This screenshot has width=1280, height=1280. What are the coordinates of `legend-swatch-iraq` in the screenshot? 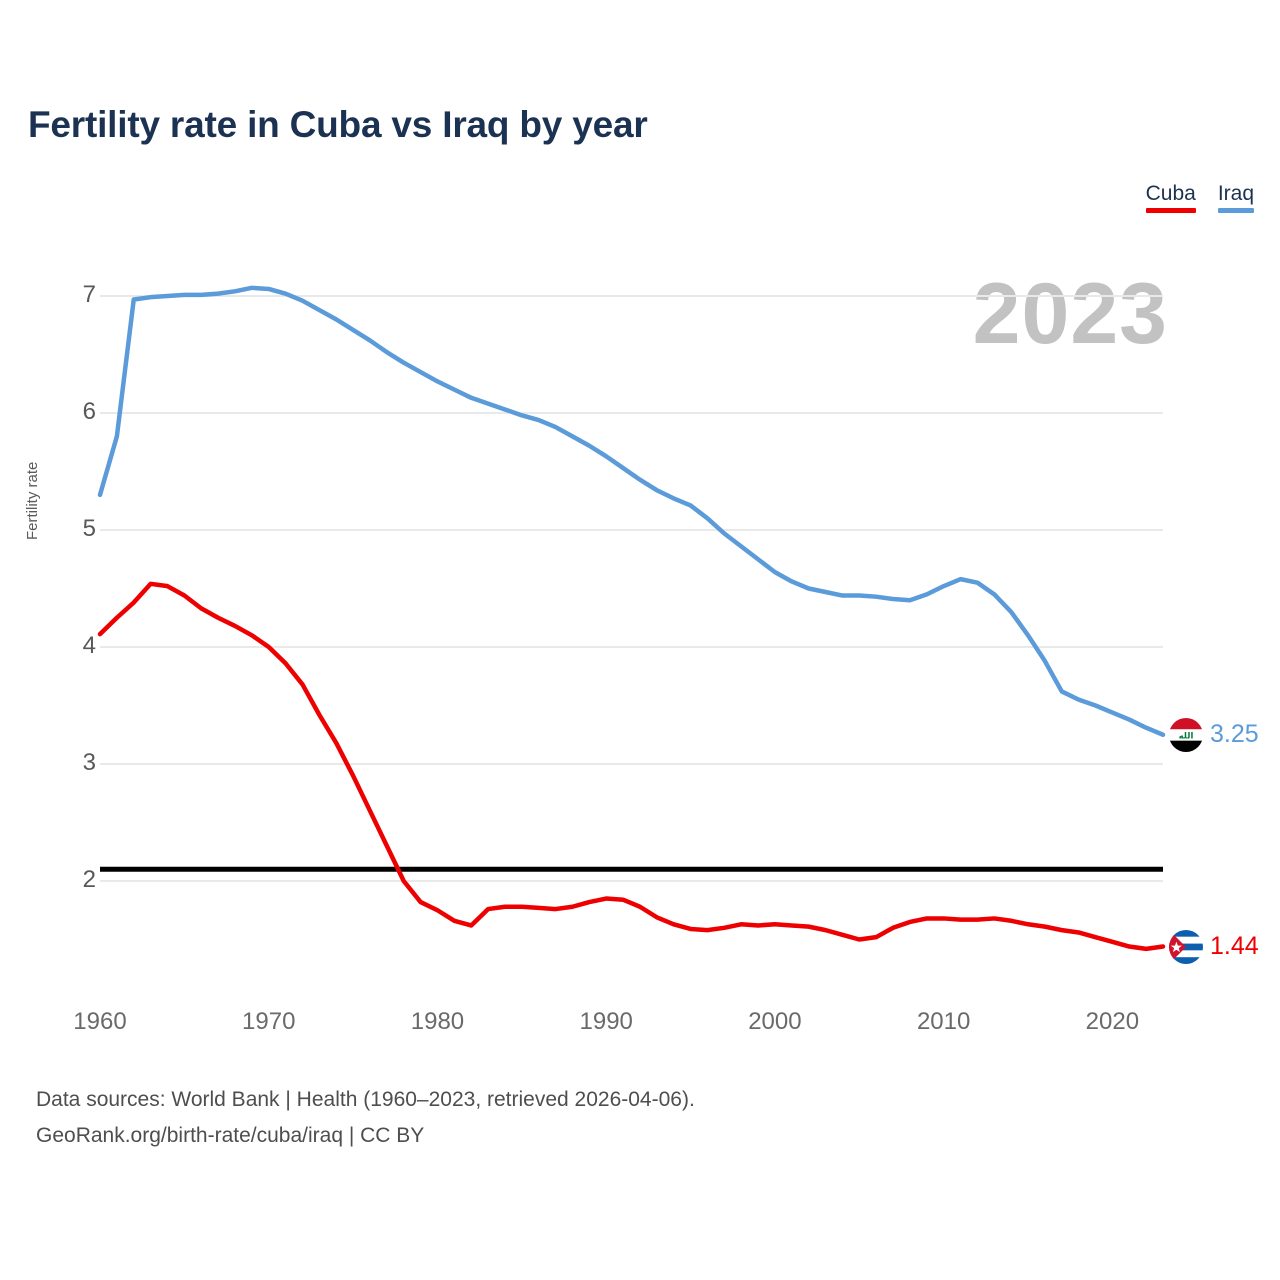 It's located at (1235, 210).